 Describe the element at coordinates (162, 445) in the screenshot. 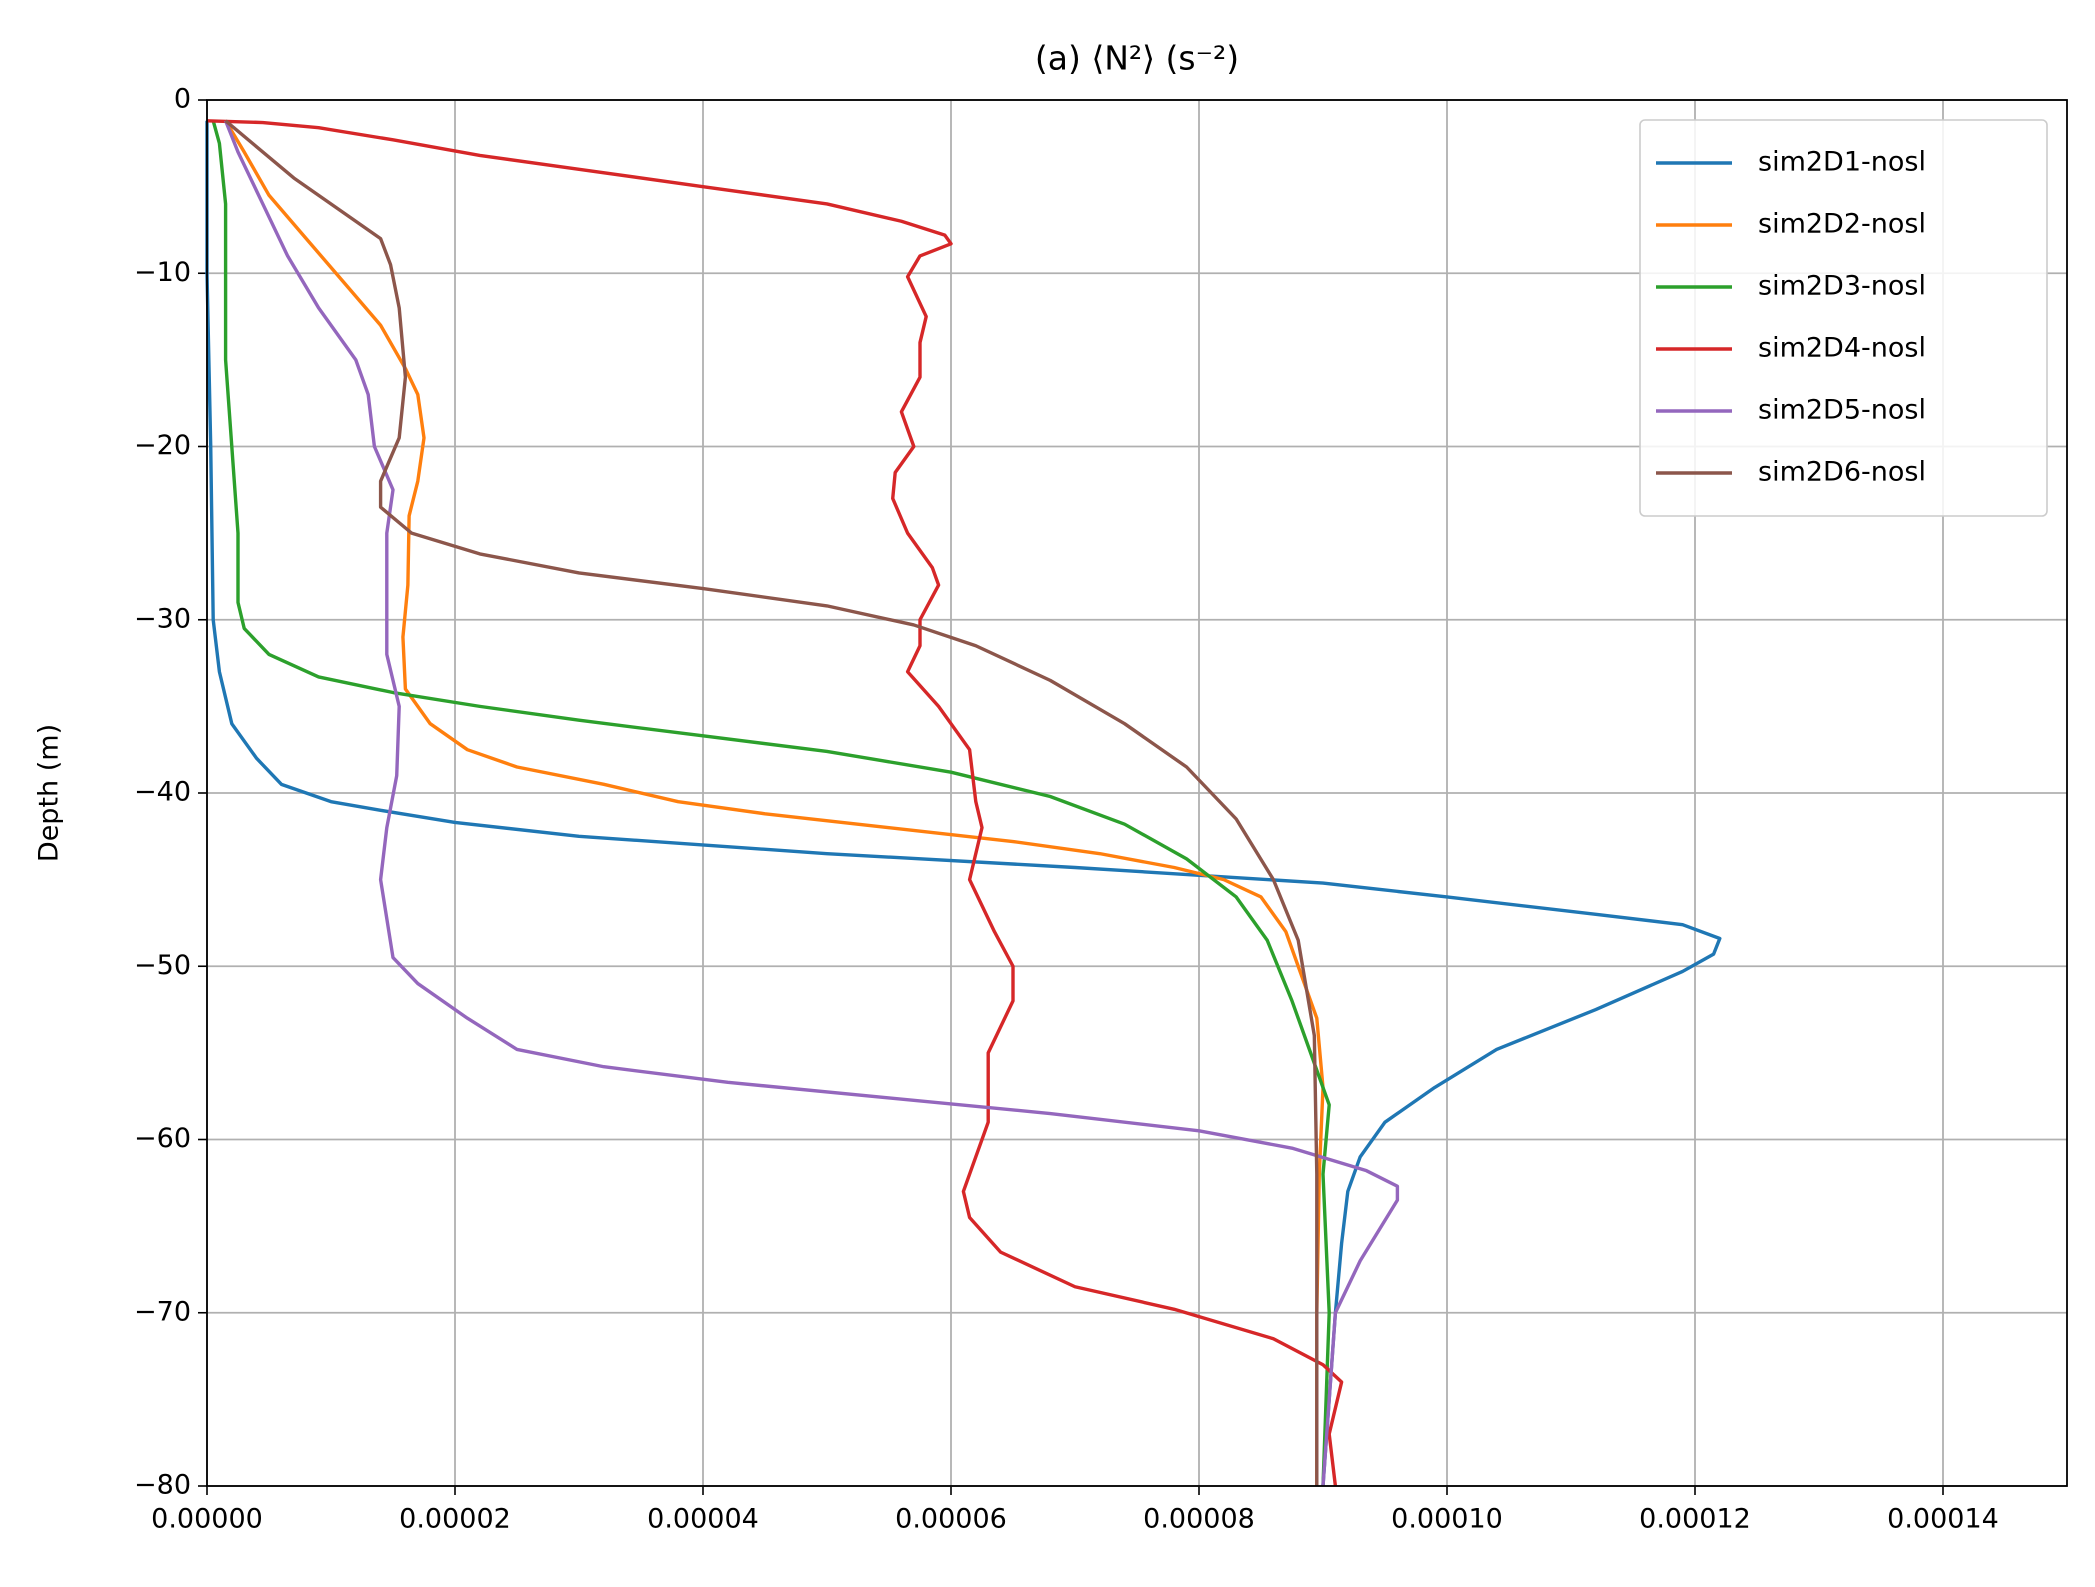

I see `y-tick-label: −20` at that location.